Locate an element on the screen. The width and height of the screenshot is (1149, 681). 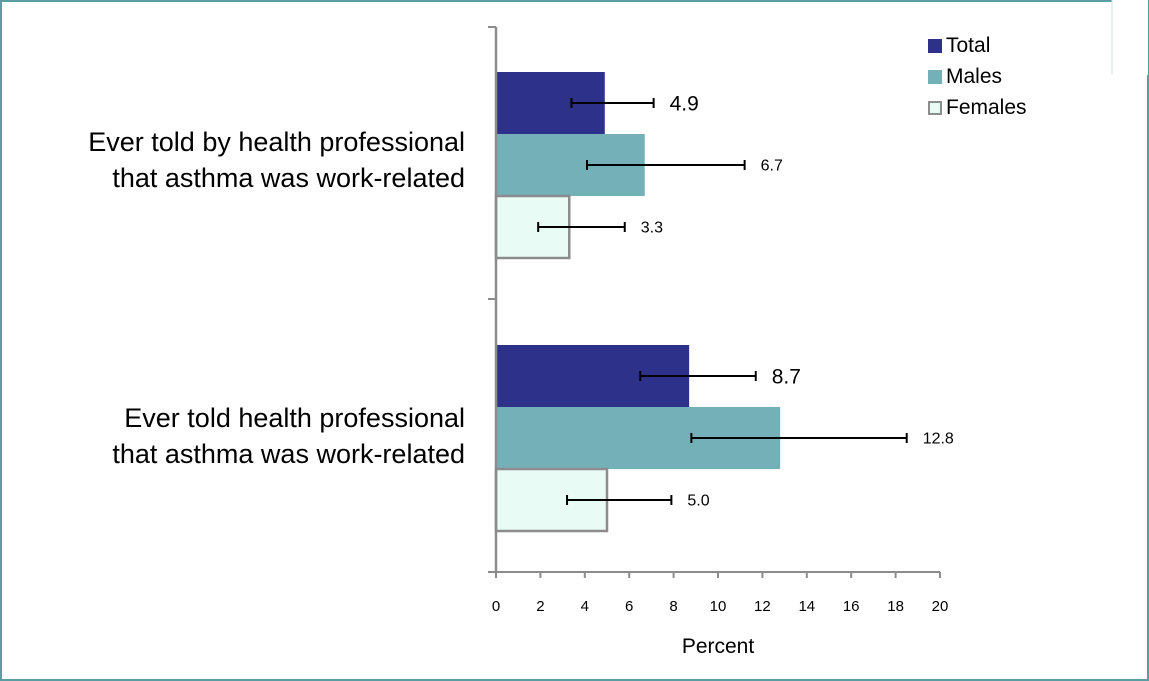
x-tick-label-8: 8 is located at coordinates (673, 606).